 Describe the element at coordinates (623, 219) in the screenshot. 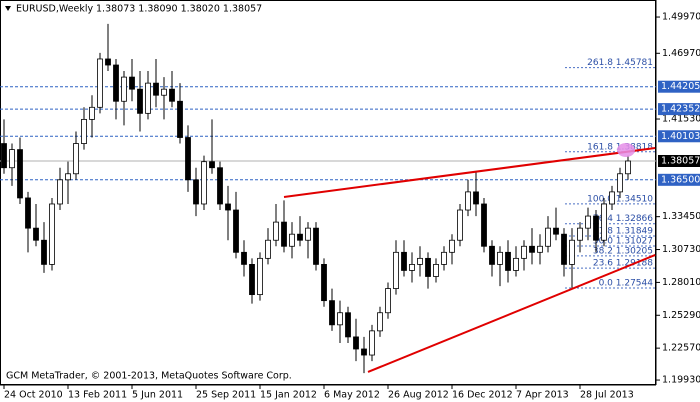

I see `fib-label: 76.4 1.32866` at that location.